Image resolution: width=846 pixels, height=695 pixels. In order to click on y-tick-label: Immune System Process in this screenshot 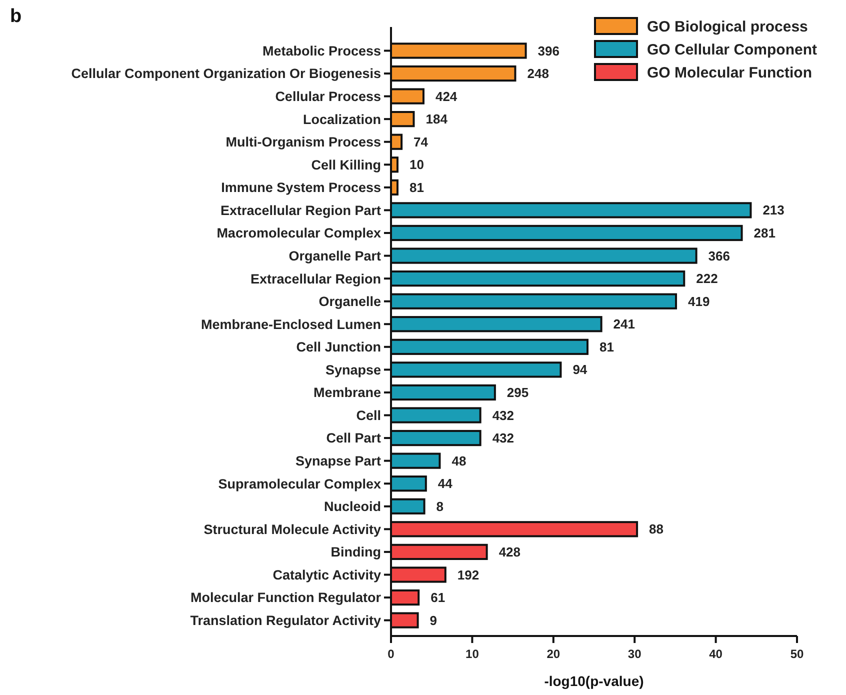, I will do `click(301, 188)`.